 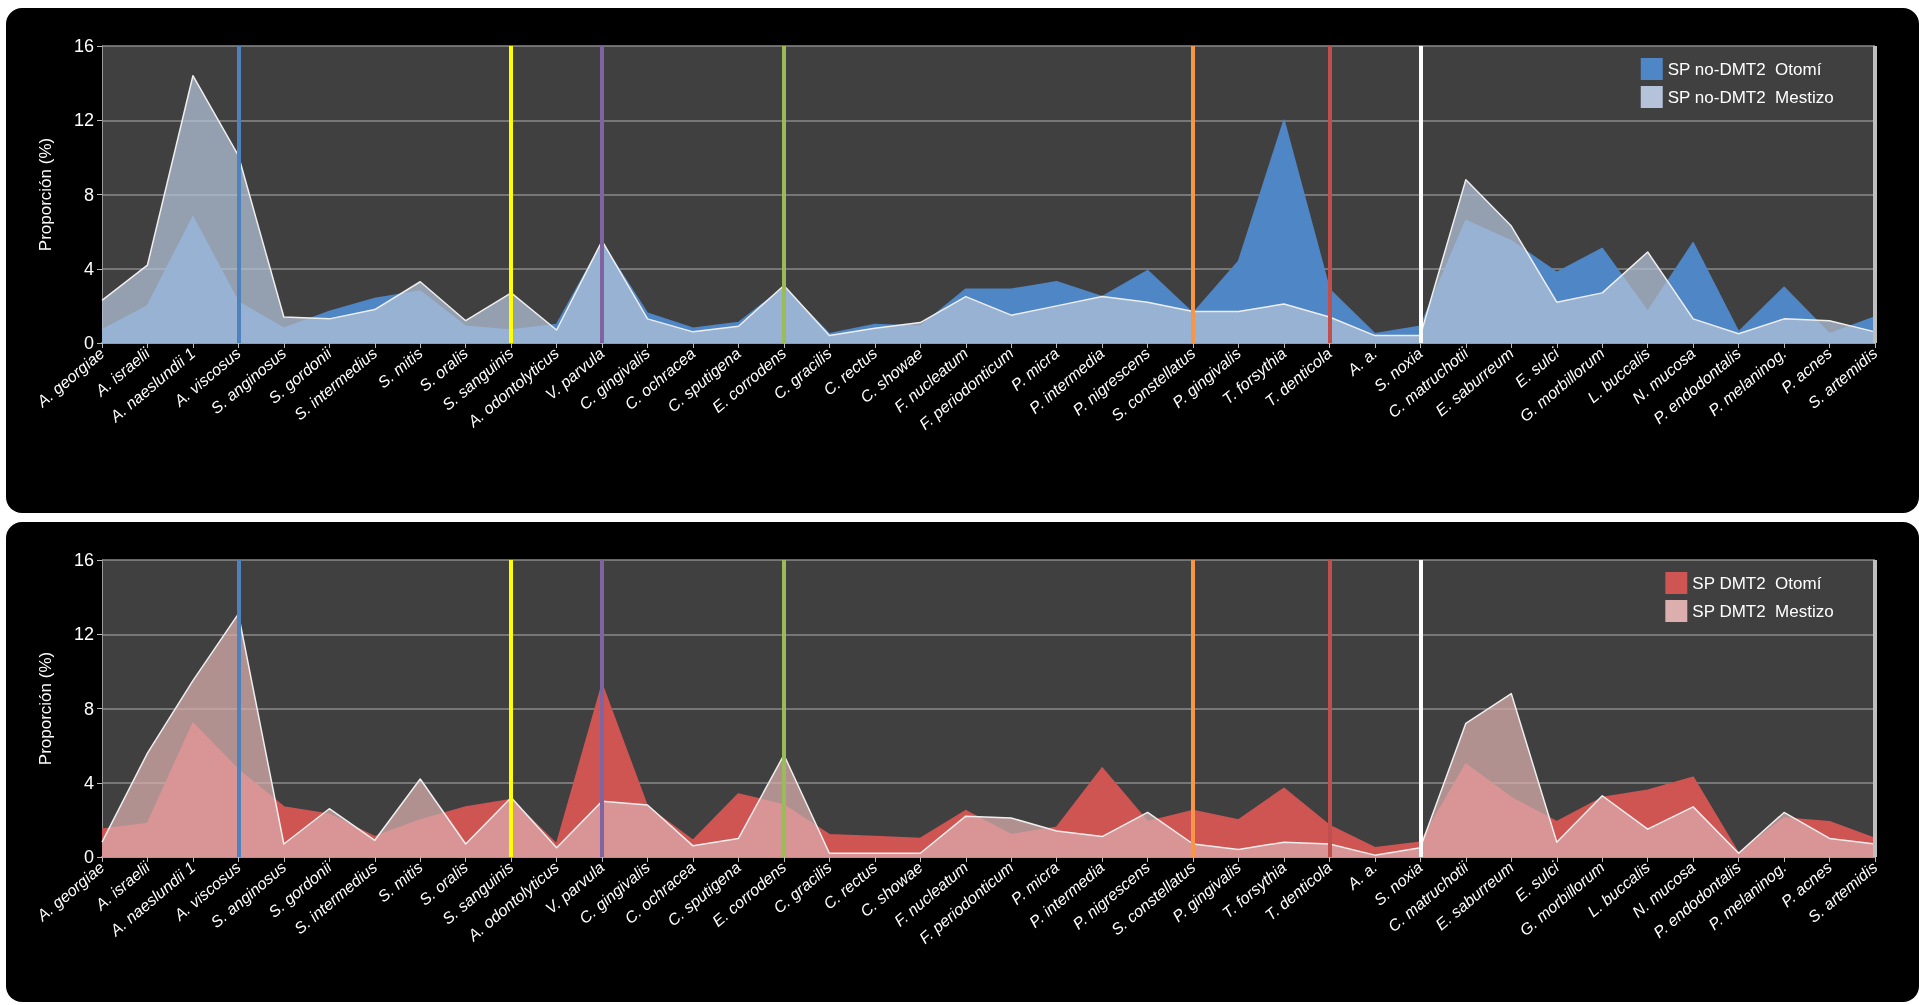 I want to click on legend-label: SP no-DMT2 Otomí, so click(x=1744, y=69).